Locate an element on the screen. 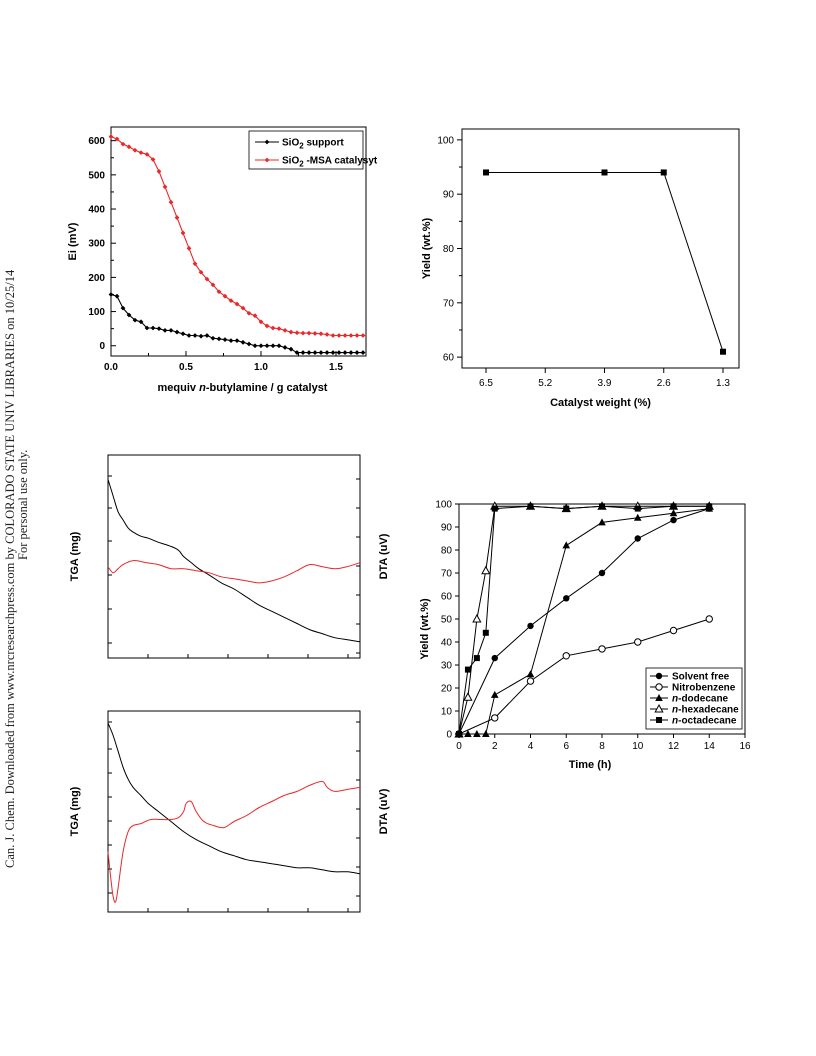 The width and height of the screenshot is (816, 1056). y-tick-label: 80 is located at coordinates (447, 551).